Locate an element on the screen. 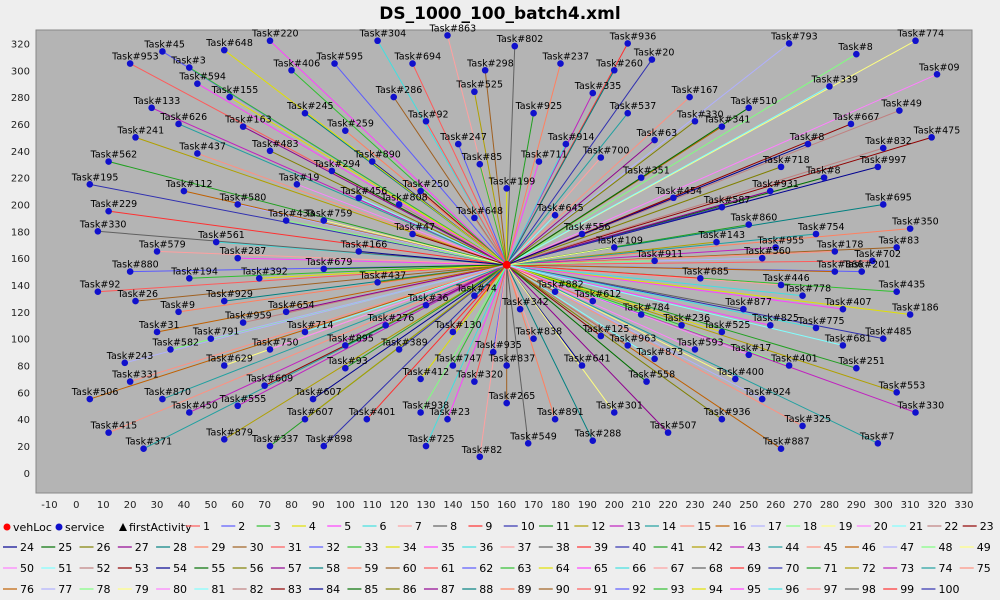 The image size is (1000, 600). x-tick-label: 30 is located at coordinates (157, 505).